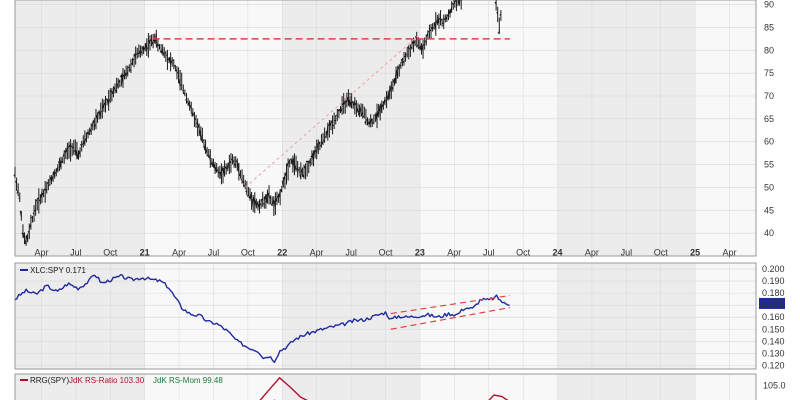 The image size is (800, 400). Describe the element at coordinates (769, 210) in the screenshot. I see `price-tick-label: 45` at that location.